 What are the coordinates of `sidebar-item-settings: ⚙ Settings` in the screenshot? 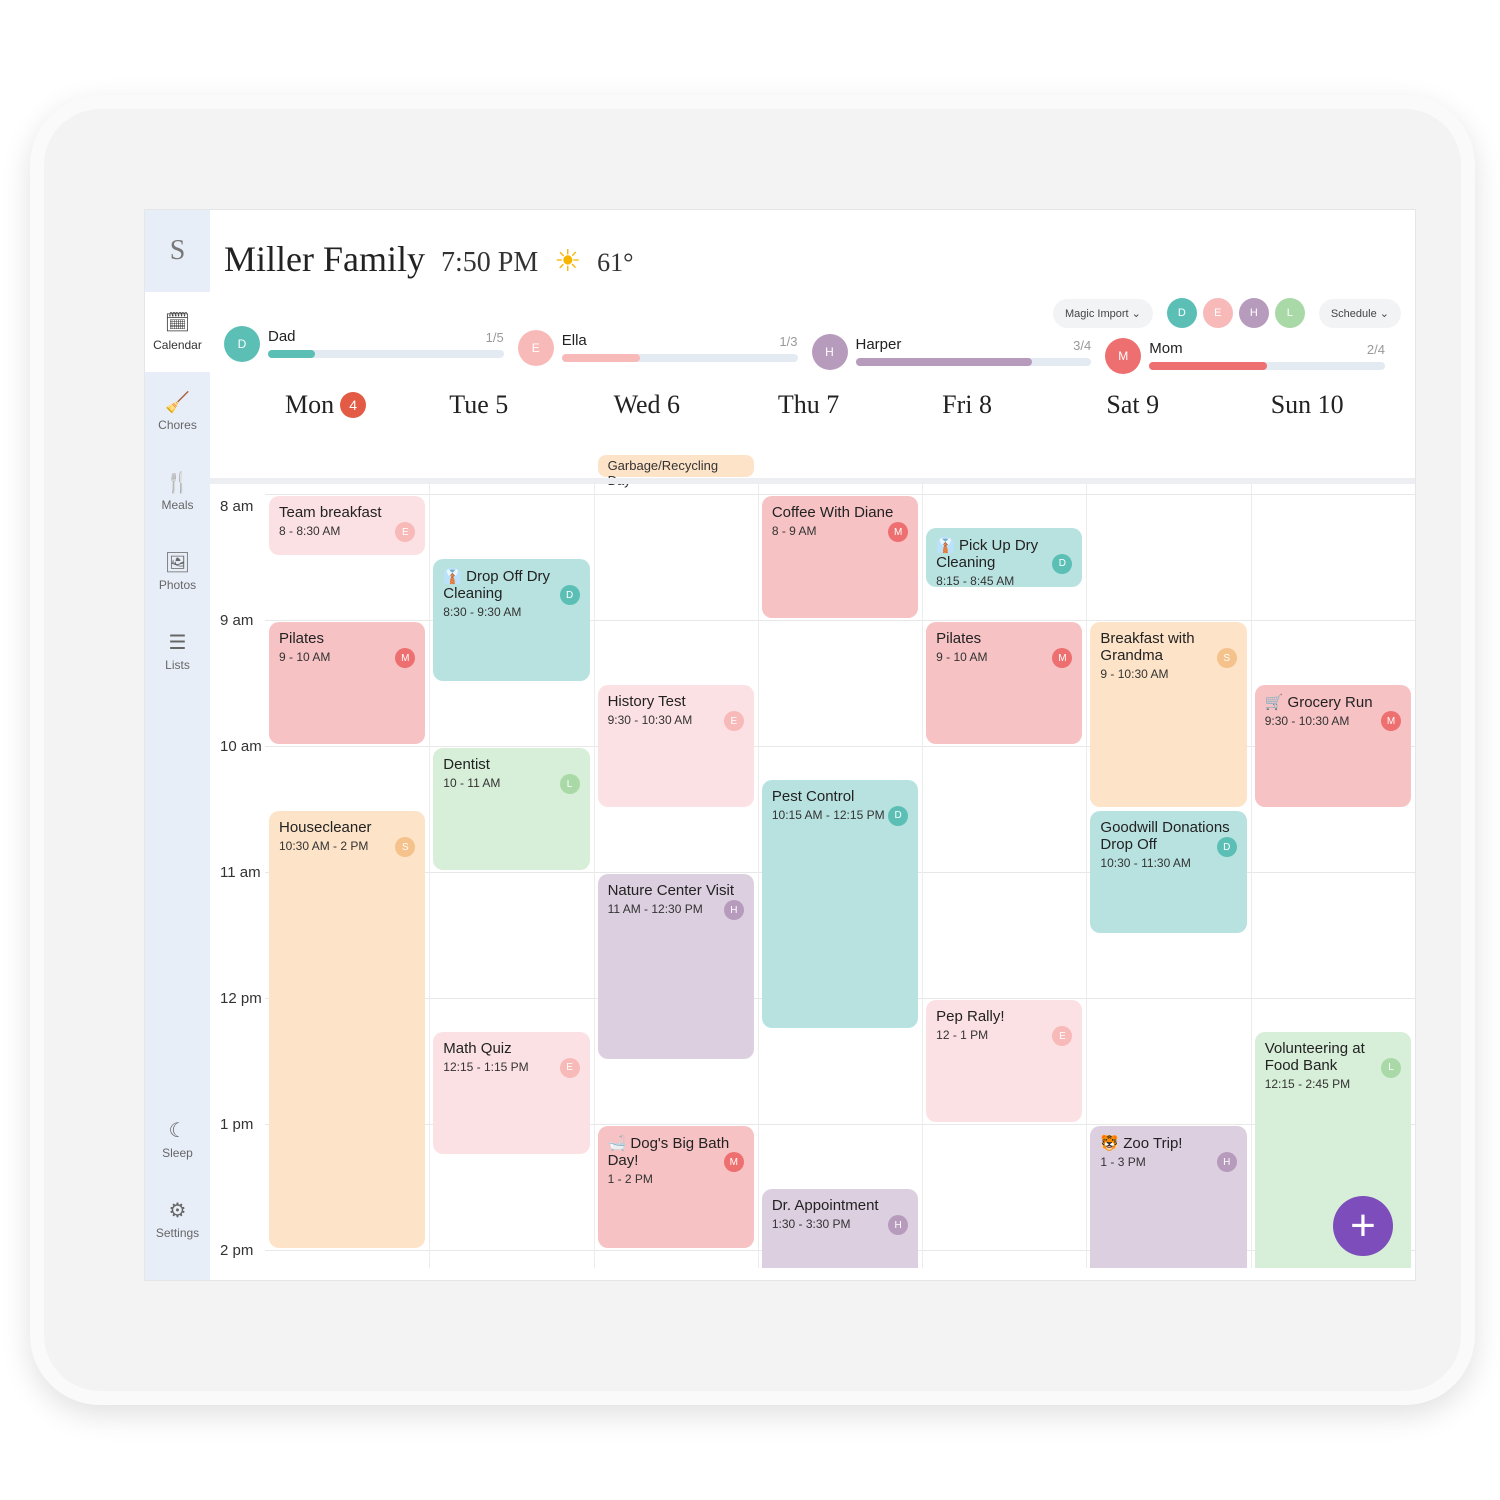 It's located at (177, 1220).